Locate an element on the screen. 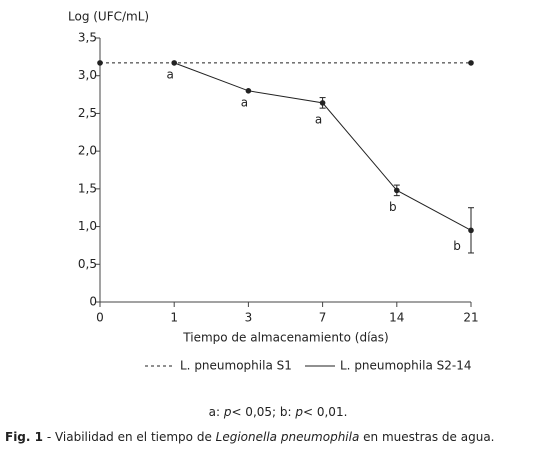 The width and height of the screenshot is (555, 449). x-tick-label: 3 is located at coordinates (249, 318).